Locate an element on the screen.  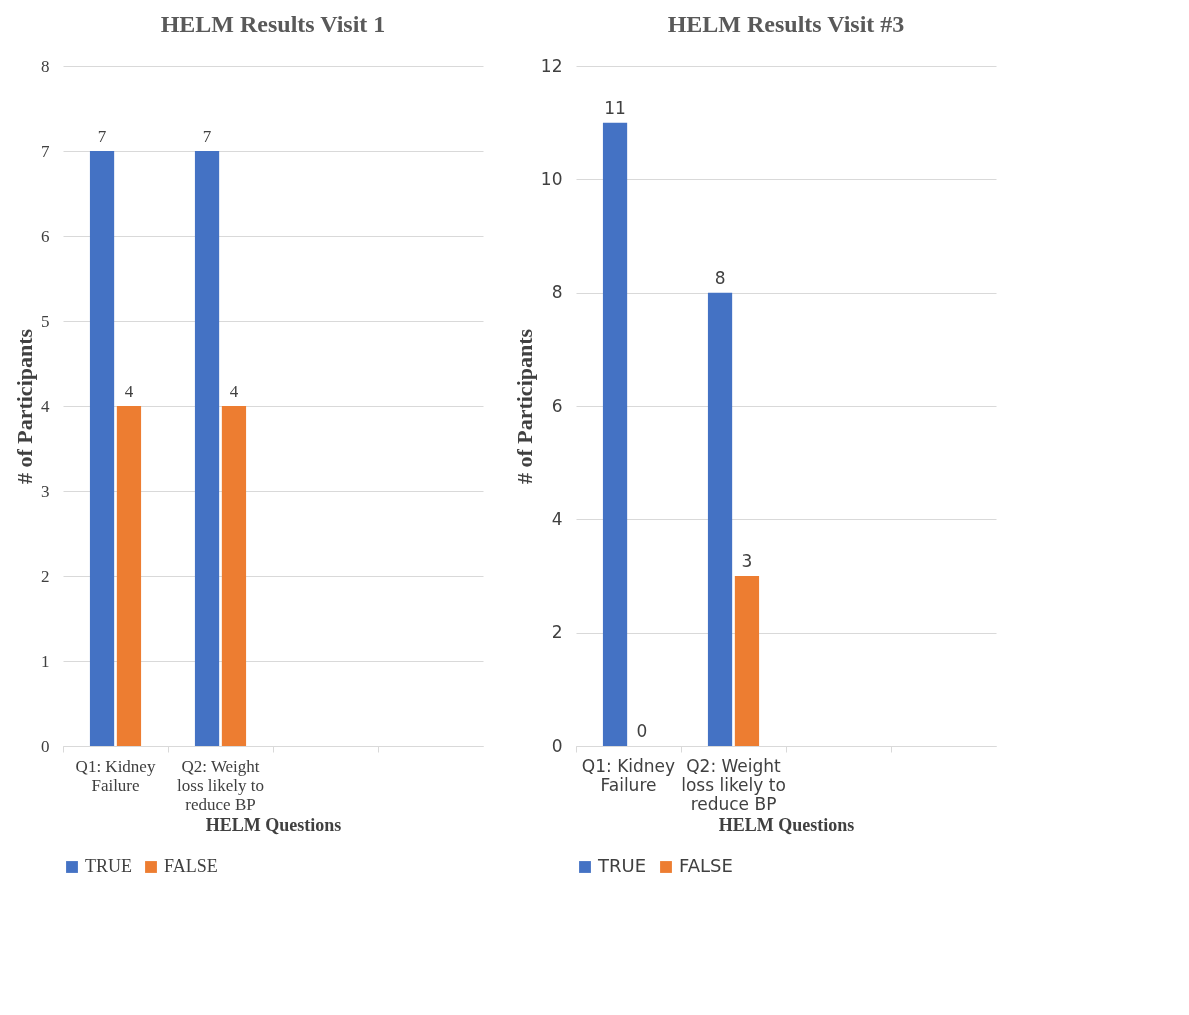
chart-title: HELM Results Visit 1 is located at coordinates (273, 24).